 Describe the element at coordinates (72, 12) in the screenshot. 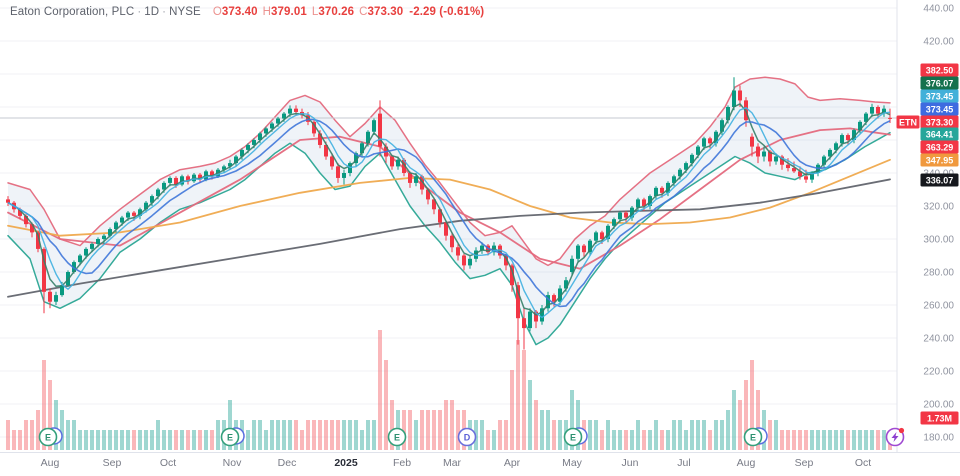

I see `symbol-title: Eaton Corporation, PLC` at that location.